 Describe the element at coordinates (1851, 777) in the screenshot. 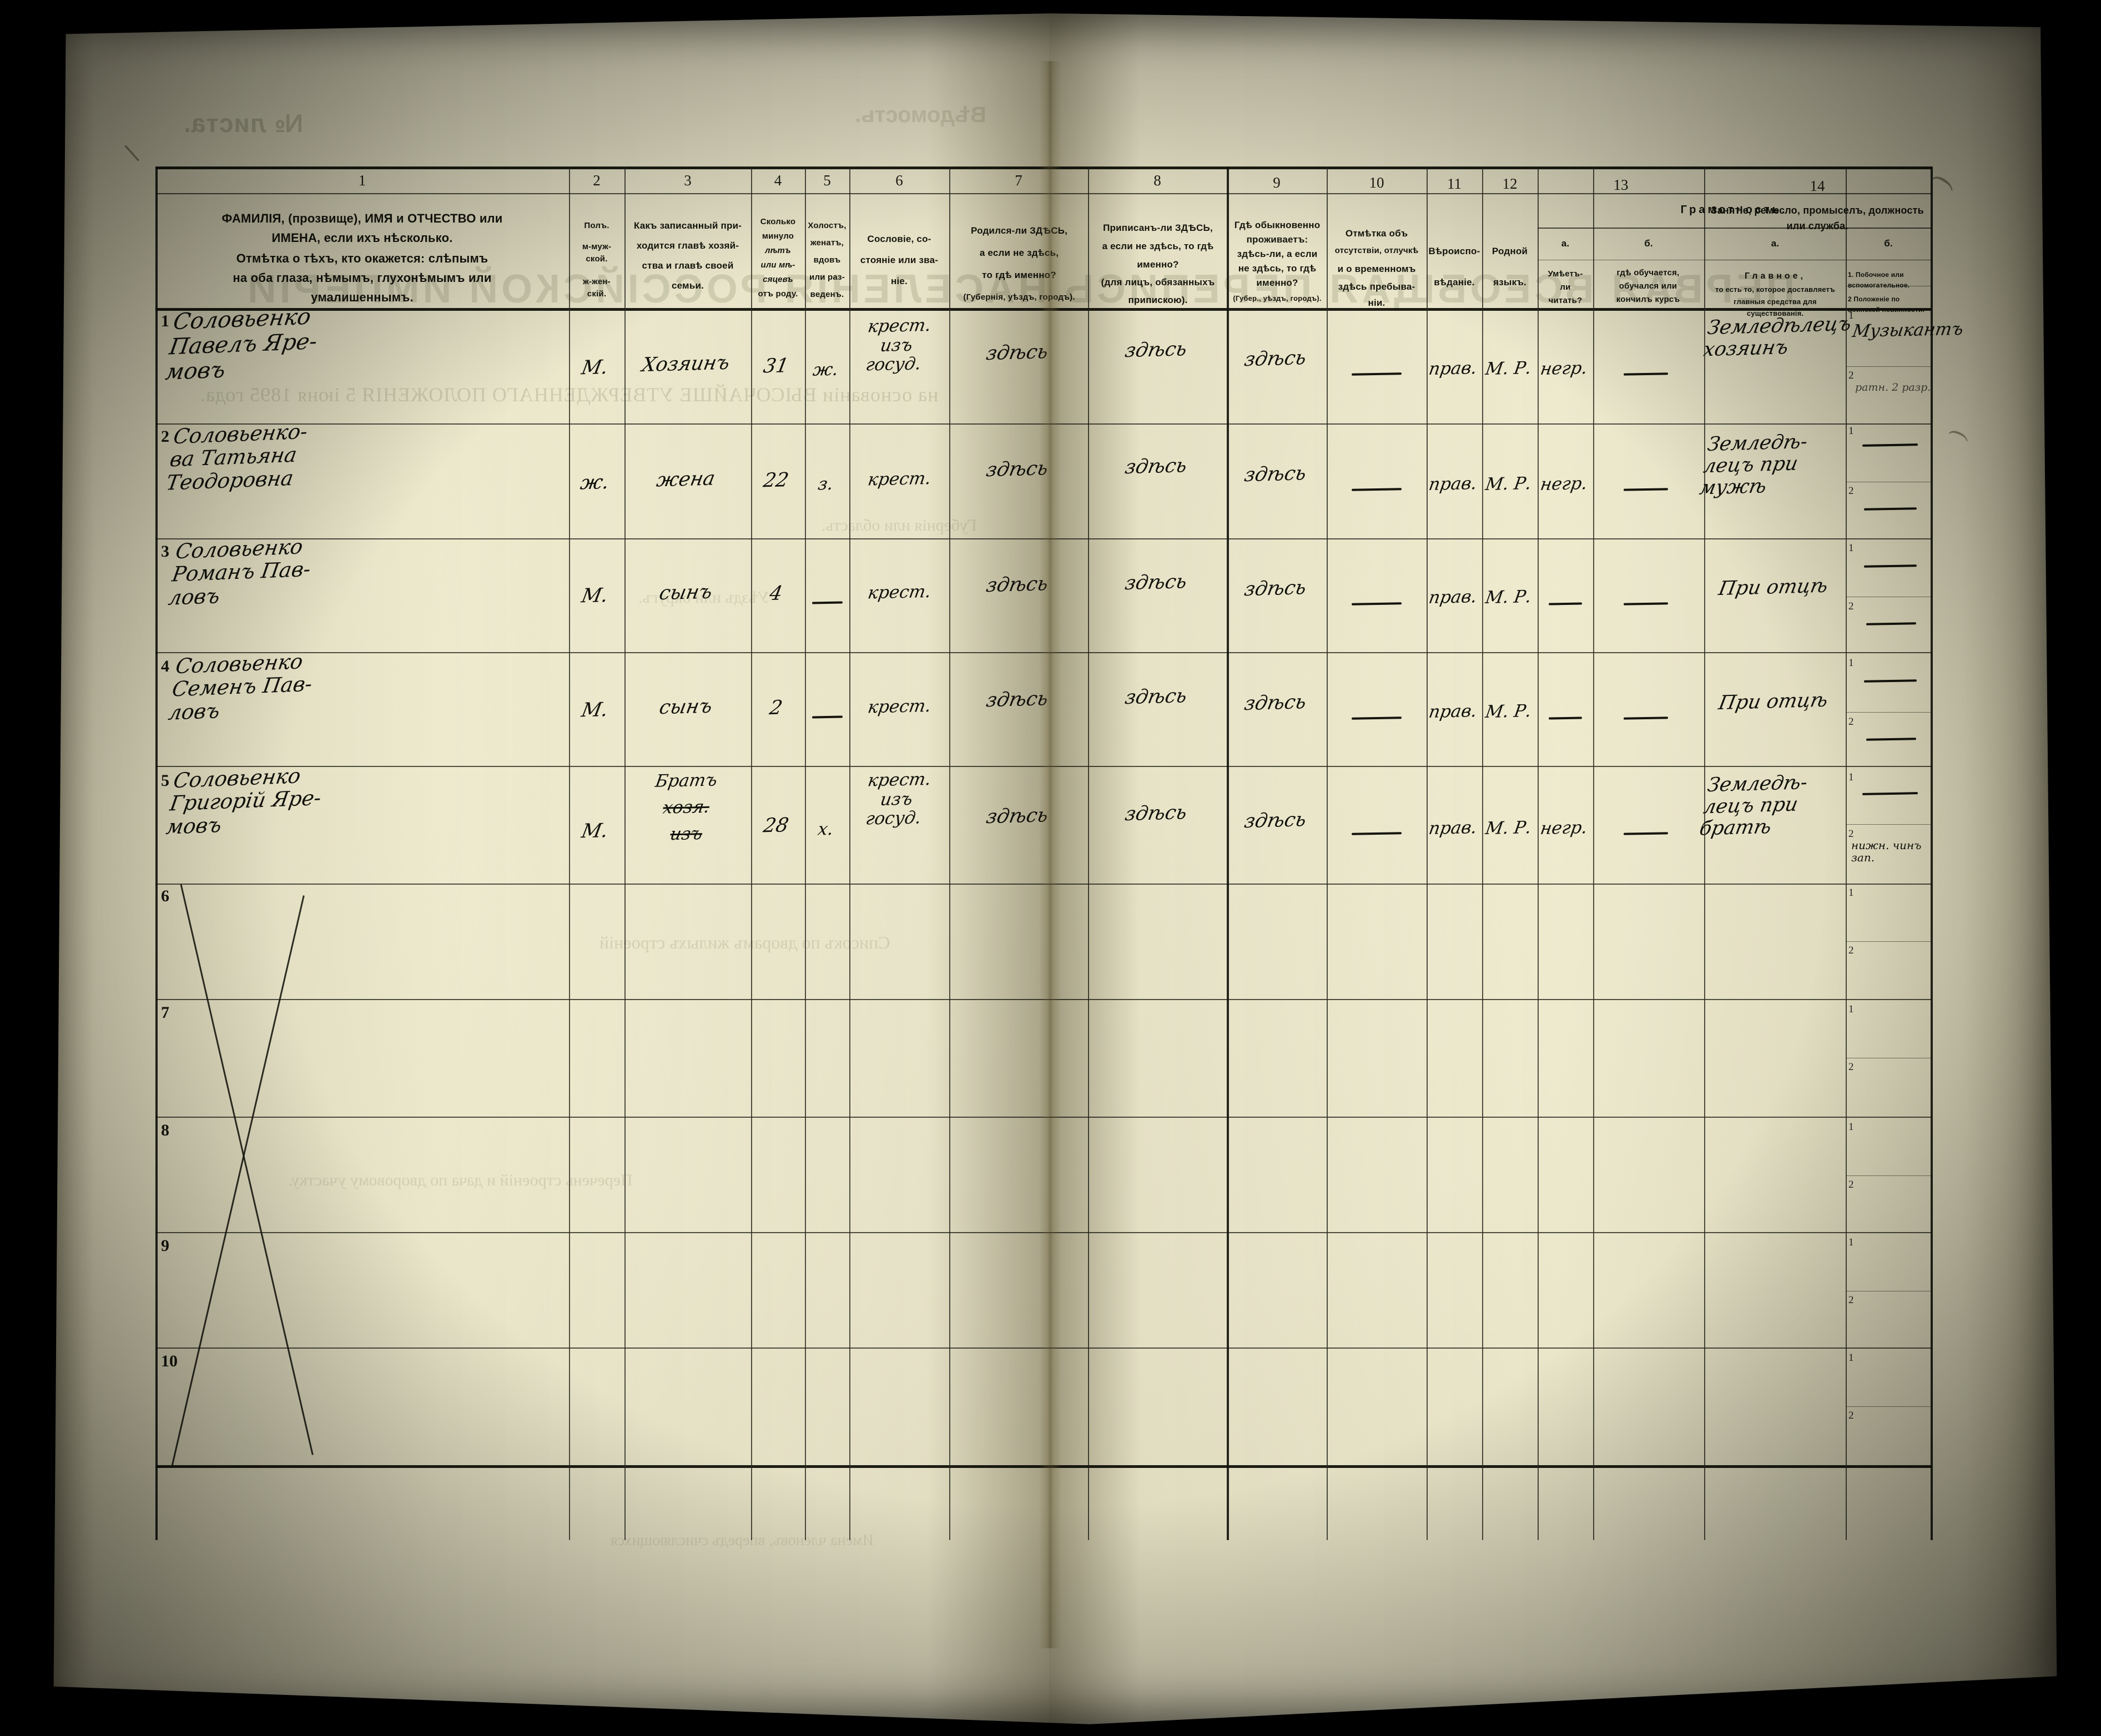

I see `row-5-sub-marker-1: 1` at that location.